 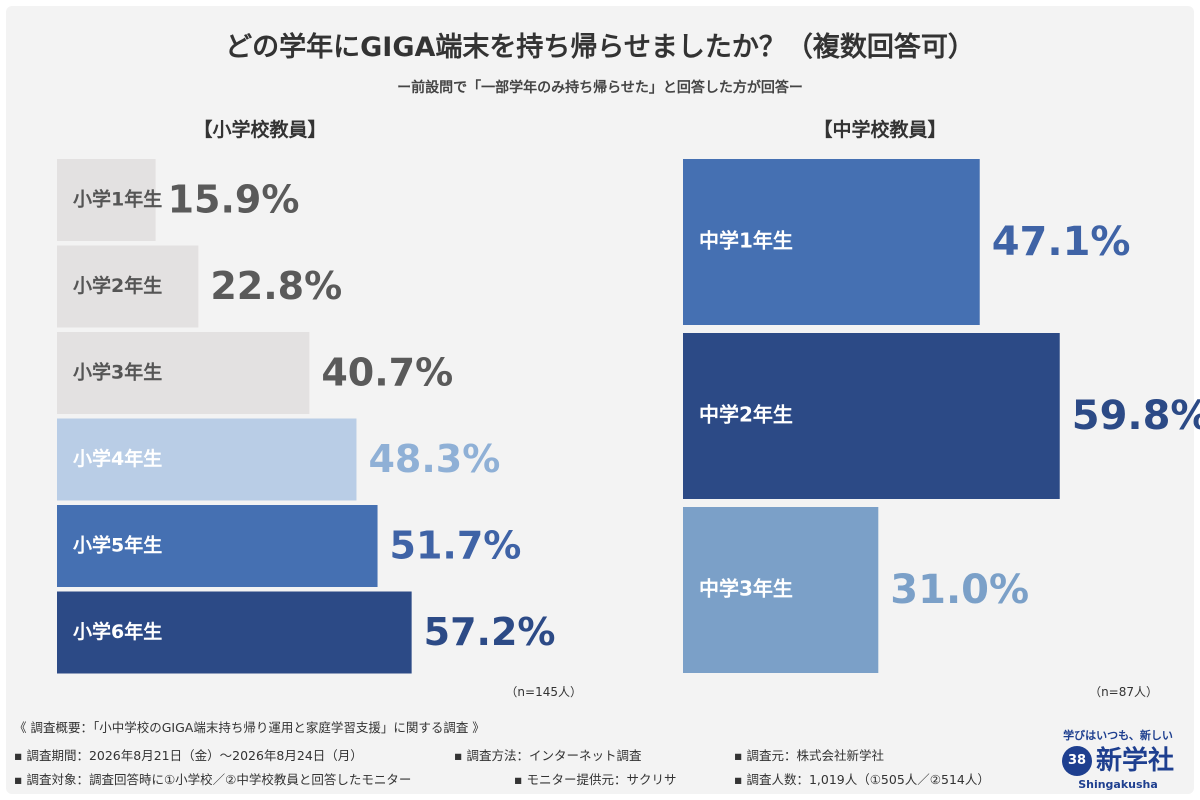 I want to click on elementary-value-label-5: 51.7%, so click(x=456, y=546).